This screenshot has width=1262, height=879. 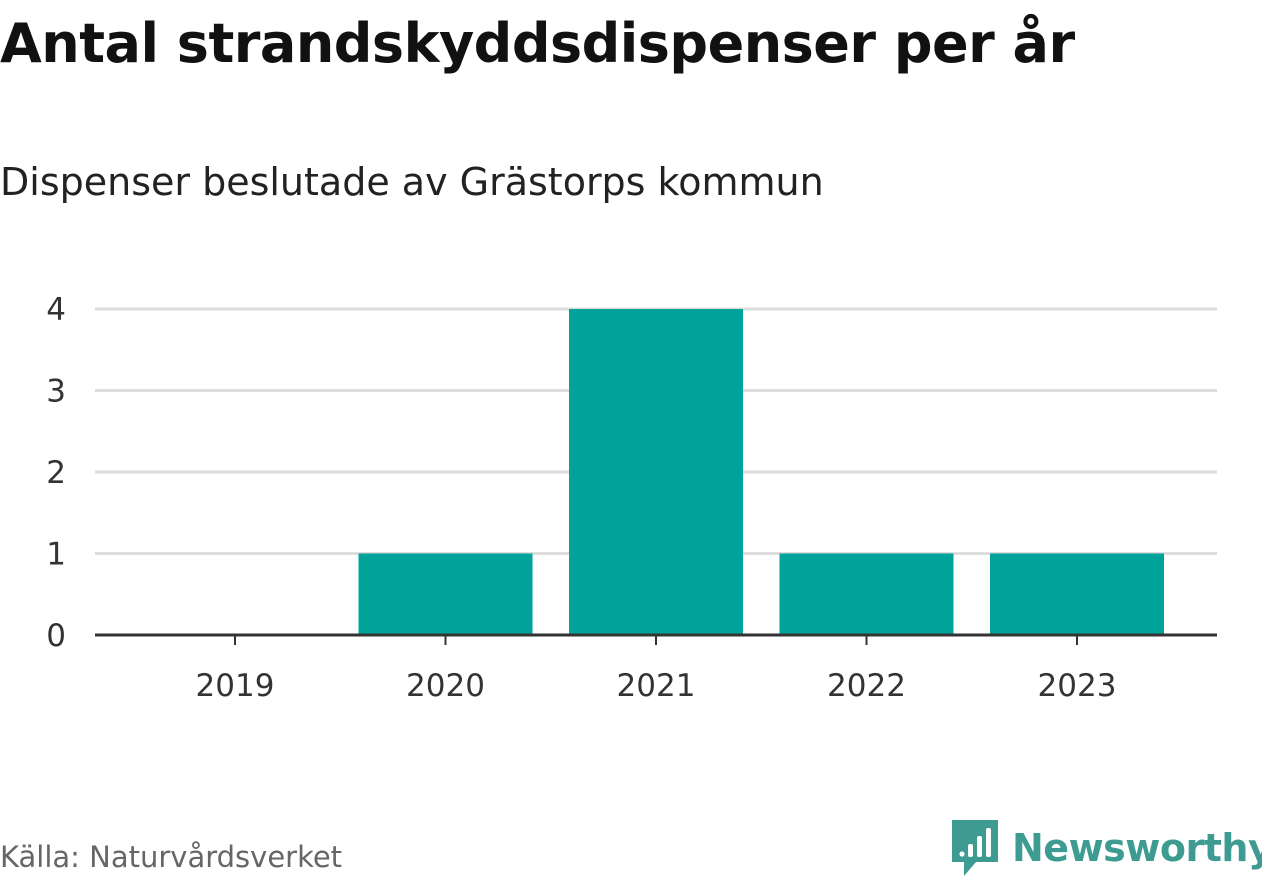 What do you see at coordinates (1137, 848) in the screenshot?
I see `brand-name: Newsworthy` at bounding box center [1137, 848].